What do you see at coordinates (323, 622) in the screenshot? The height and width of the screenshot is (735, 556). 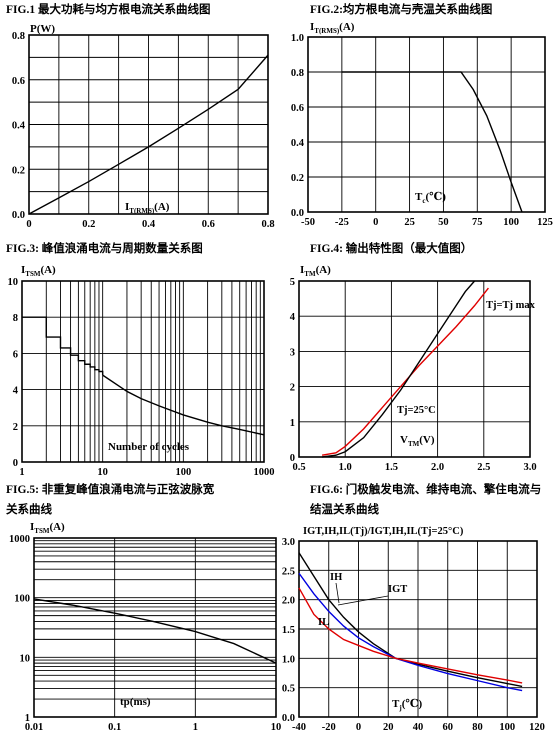 I see `annotation-il: IL` at bounding box center [323, 622].